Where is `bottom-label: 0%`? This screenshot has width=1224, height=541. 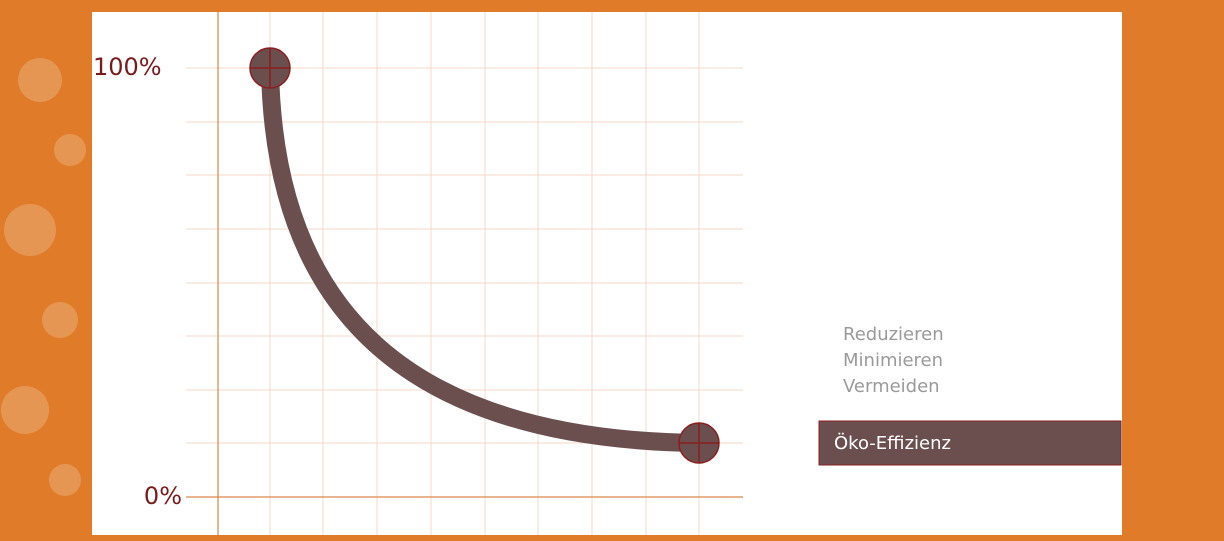 bottom-label: 0% is located at coordinates (163, 496).